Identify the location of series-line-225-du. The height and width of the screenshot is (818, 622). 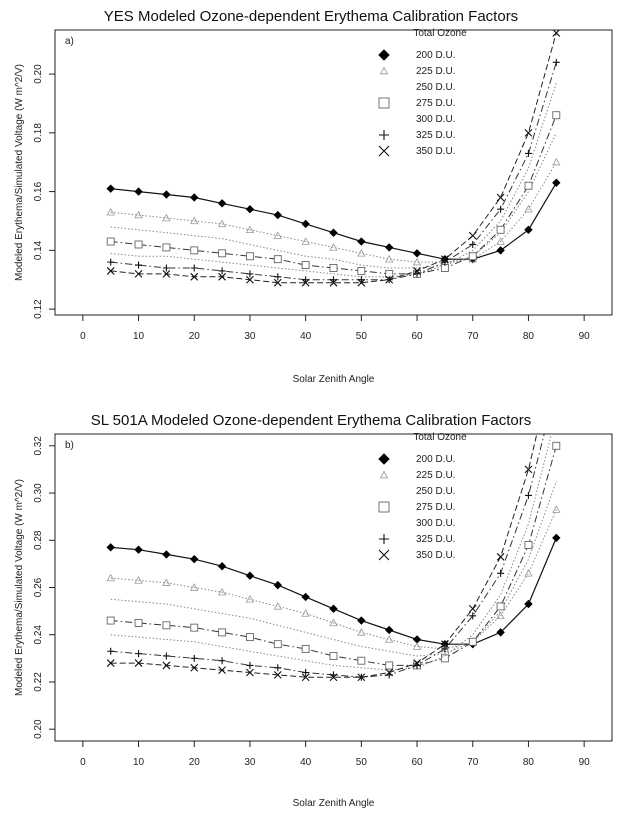
(333, 212).